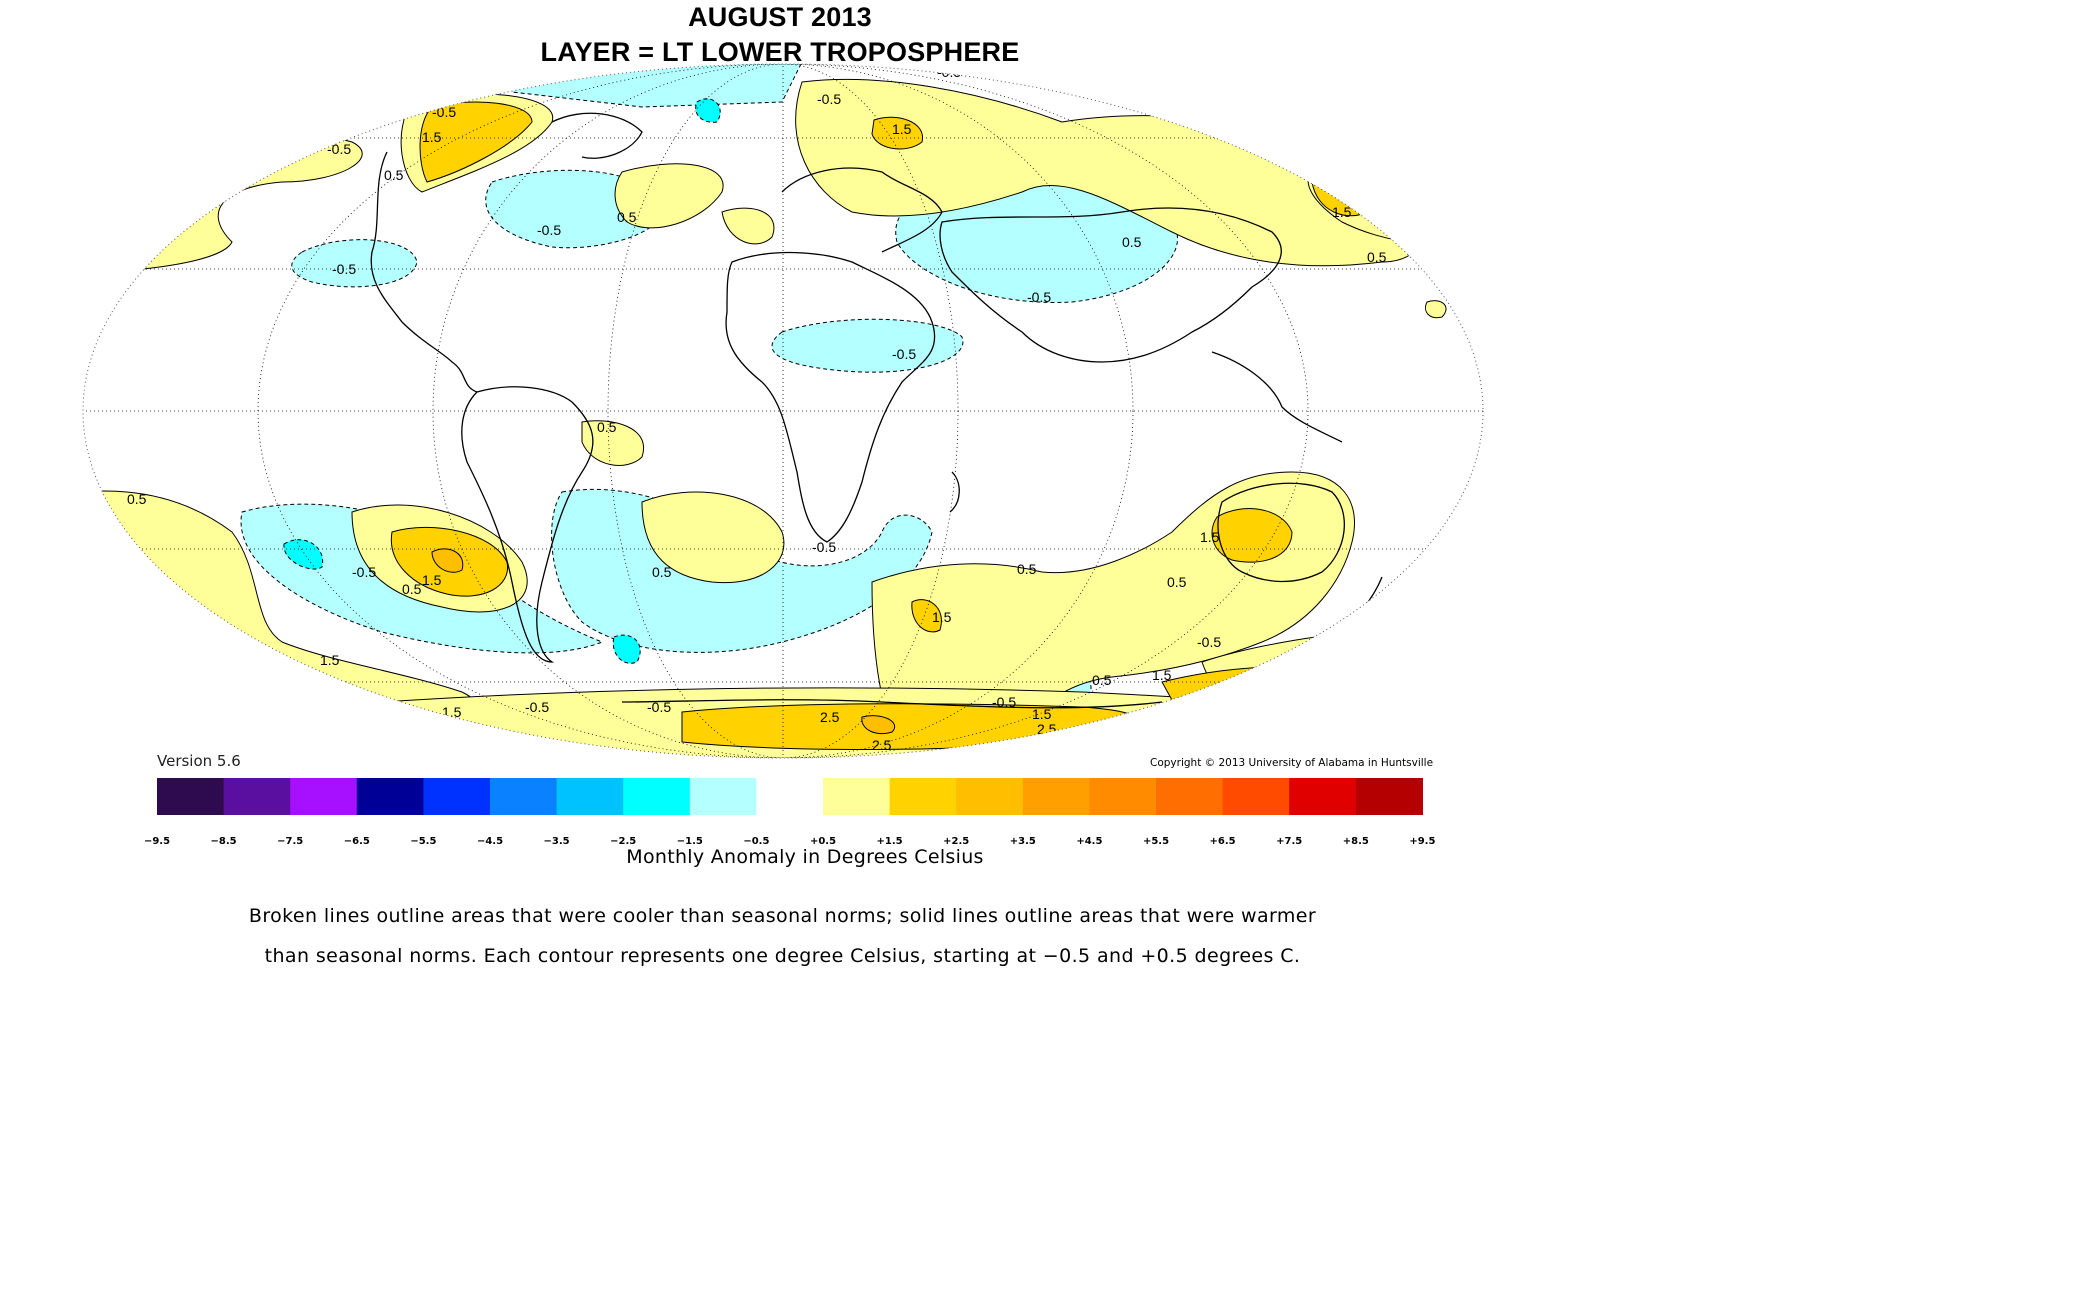 The width and height of the screenshot is (2100, 1300). What do you see at coordinates (423, 841) in the screenshot?
I see `colorbar-tick-label: −5.5` at bounding box center [423, 841].